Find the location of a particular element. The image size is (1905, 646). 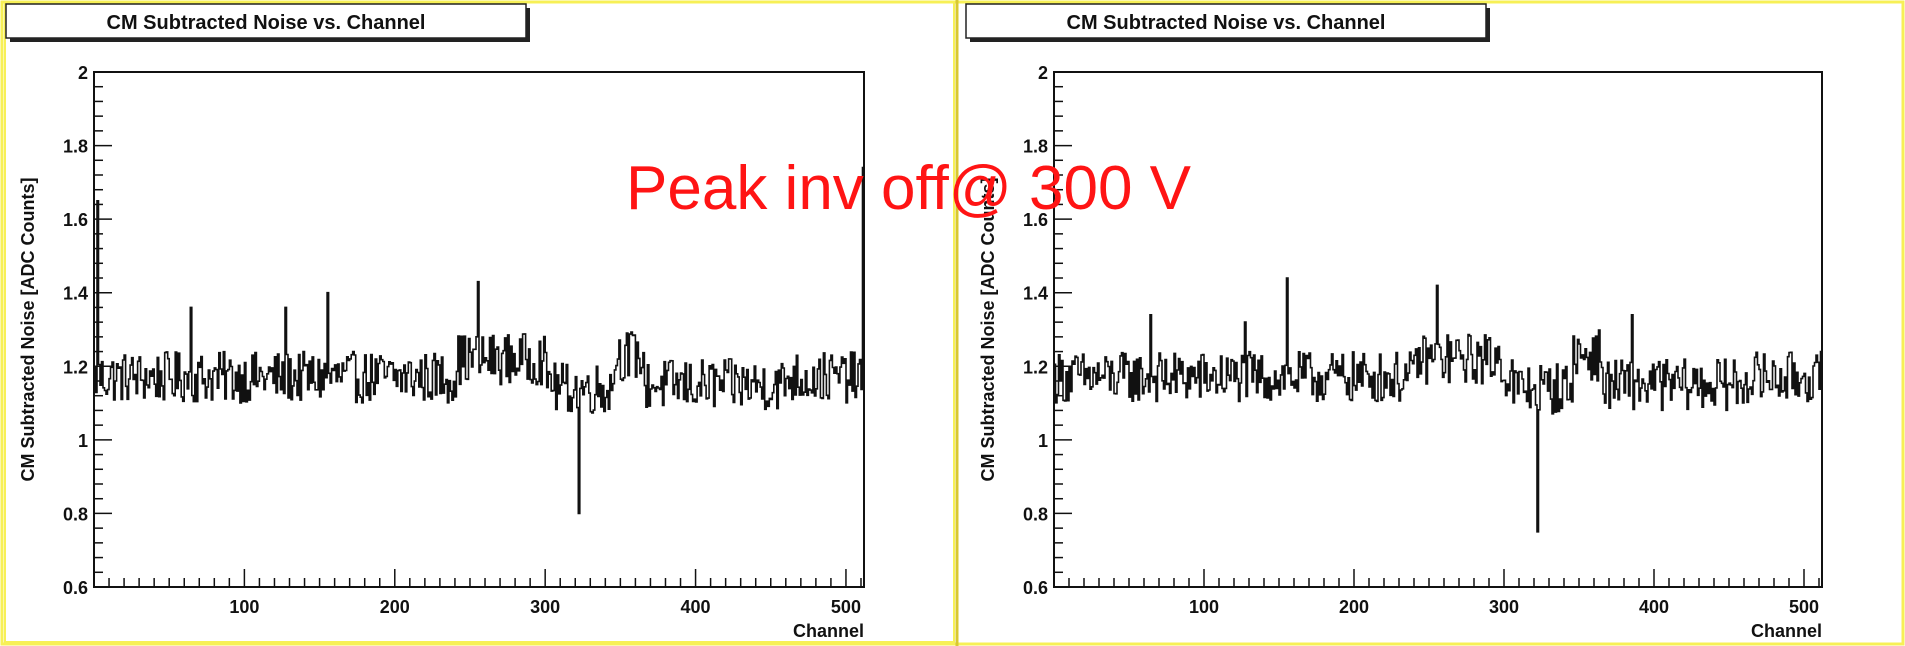

title-box-right-bg is located at coordinates (1226, 21).